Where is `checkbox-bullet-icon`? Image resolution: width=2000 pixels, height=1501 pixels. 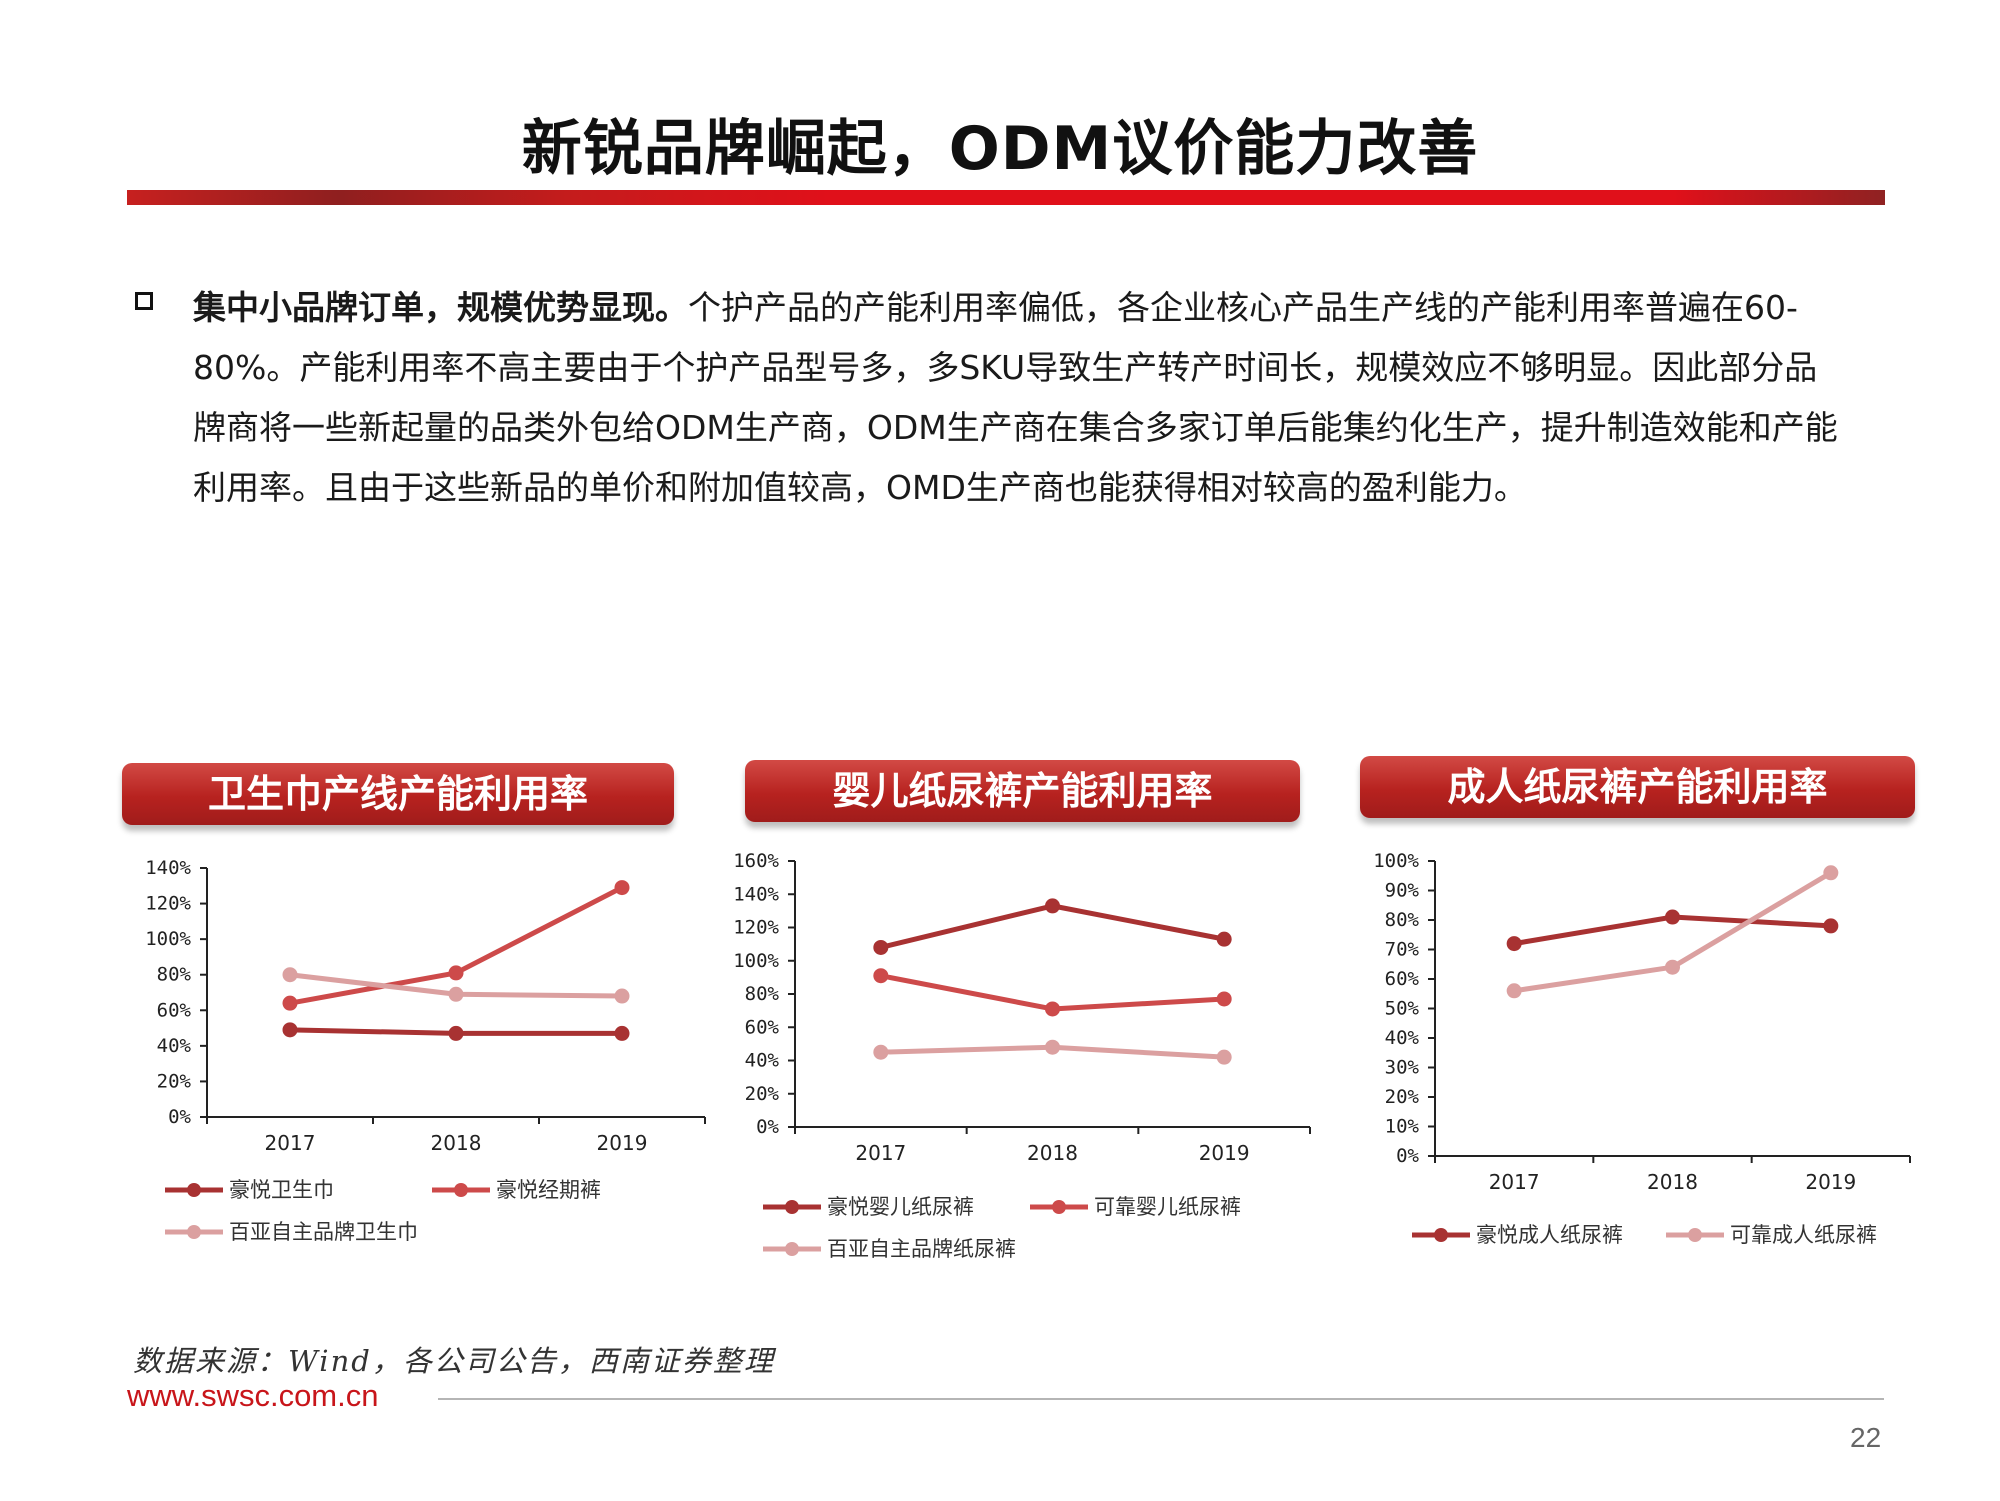
checkbox-bullet-icon is located at coordinates (144, 301).